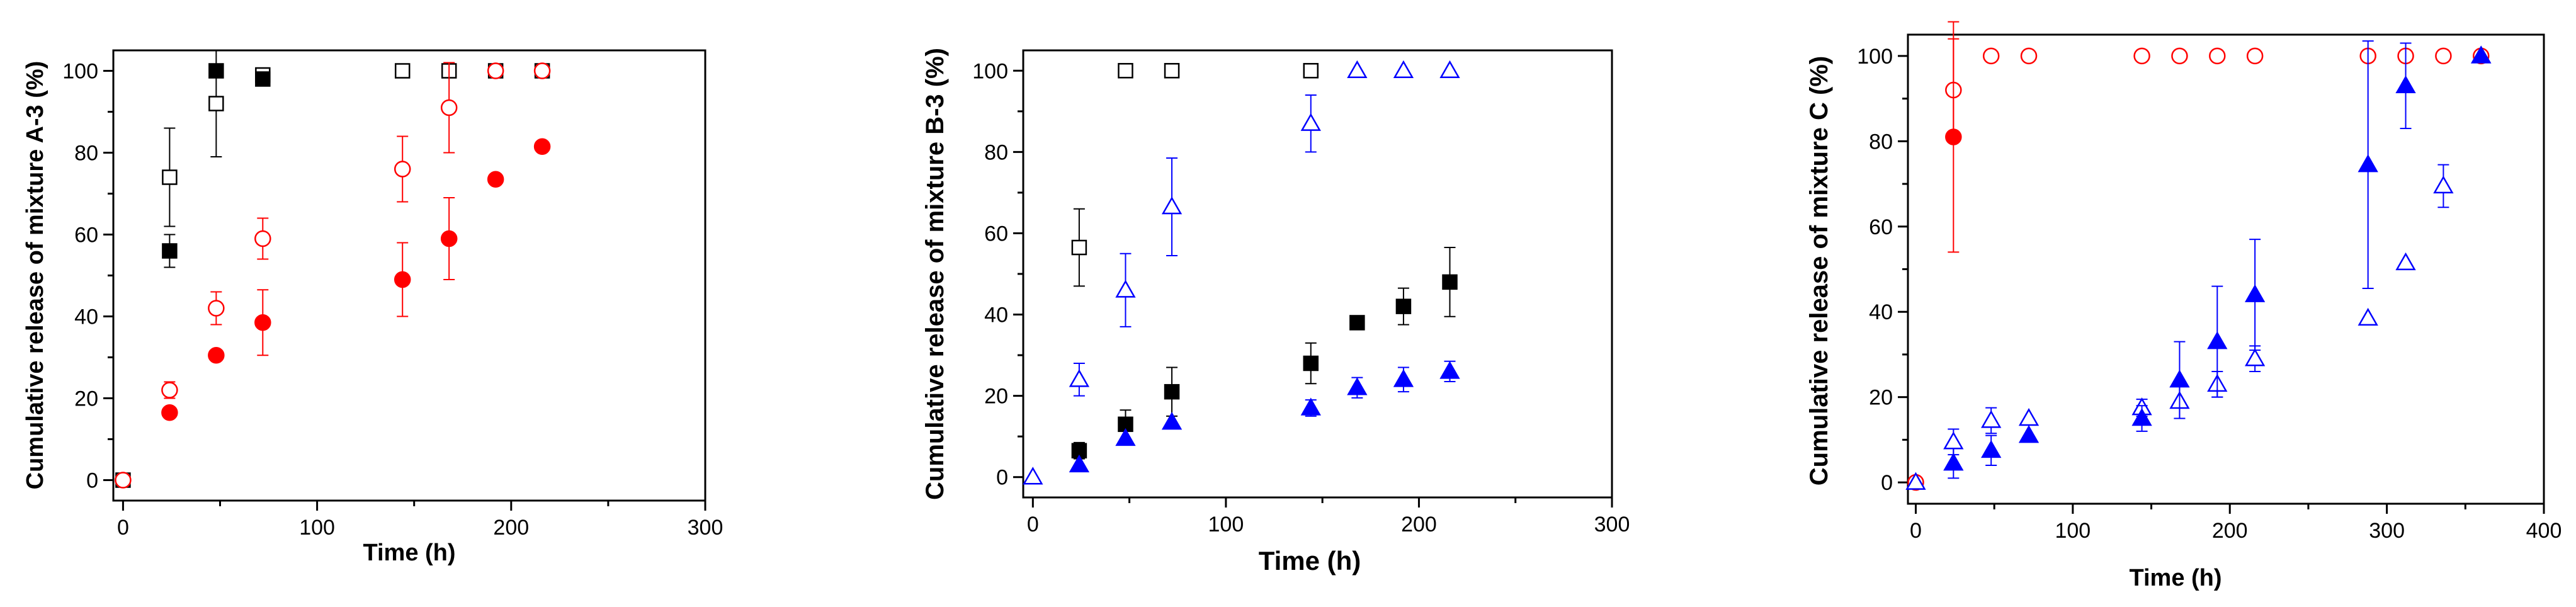  I want to click on y-axis-title: Cumulative release of mixture C (%), so click(1819, 270).